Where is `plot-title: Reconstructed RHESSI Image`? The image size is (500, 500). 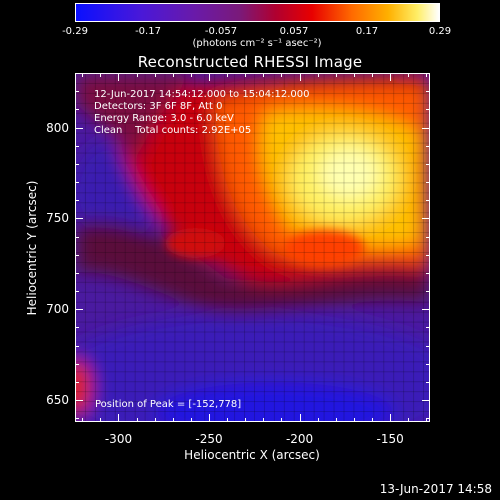 plot-title: Reconstructed RHESSI Image is located at coordinates (250, 62).